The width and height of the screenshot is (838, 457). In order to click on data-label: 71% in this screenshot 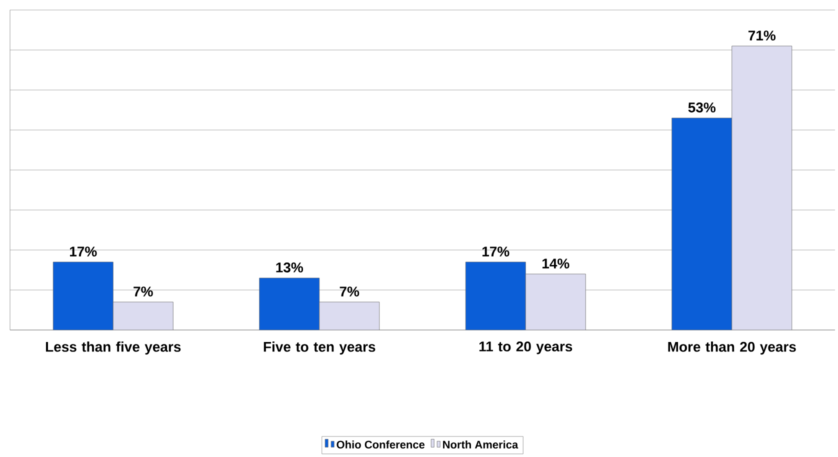, I will do `click(762, 35)`.